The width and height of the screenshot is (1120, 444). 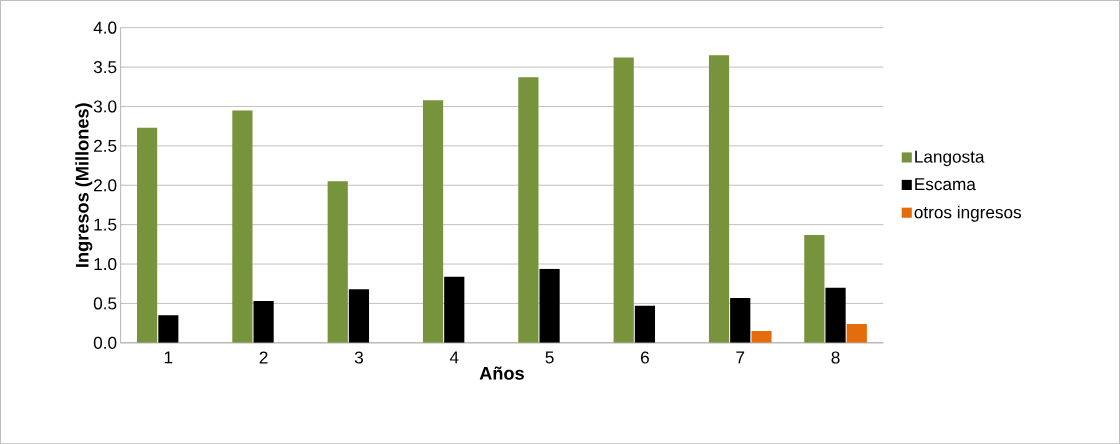 What do you see at coordinates (263, 357) in the screenshot?
I see `x-tick-label: 2` at bounding box center [263, 357].